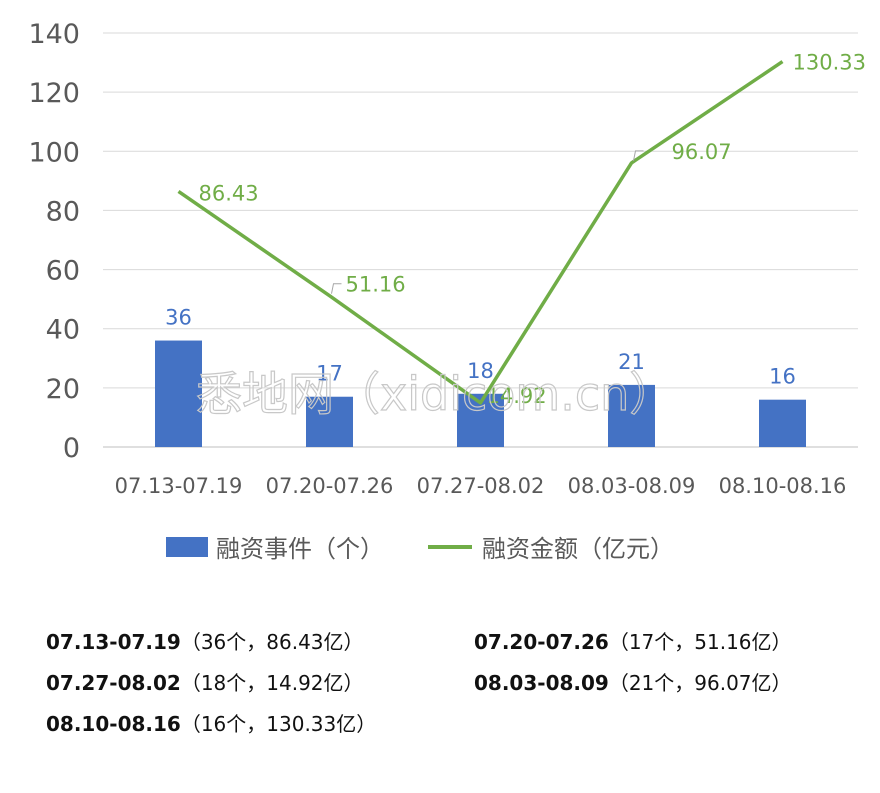  I want to click on bar-data-label: 18, so click(480, 371).